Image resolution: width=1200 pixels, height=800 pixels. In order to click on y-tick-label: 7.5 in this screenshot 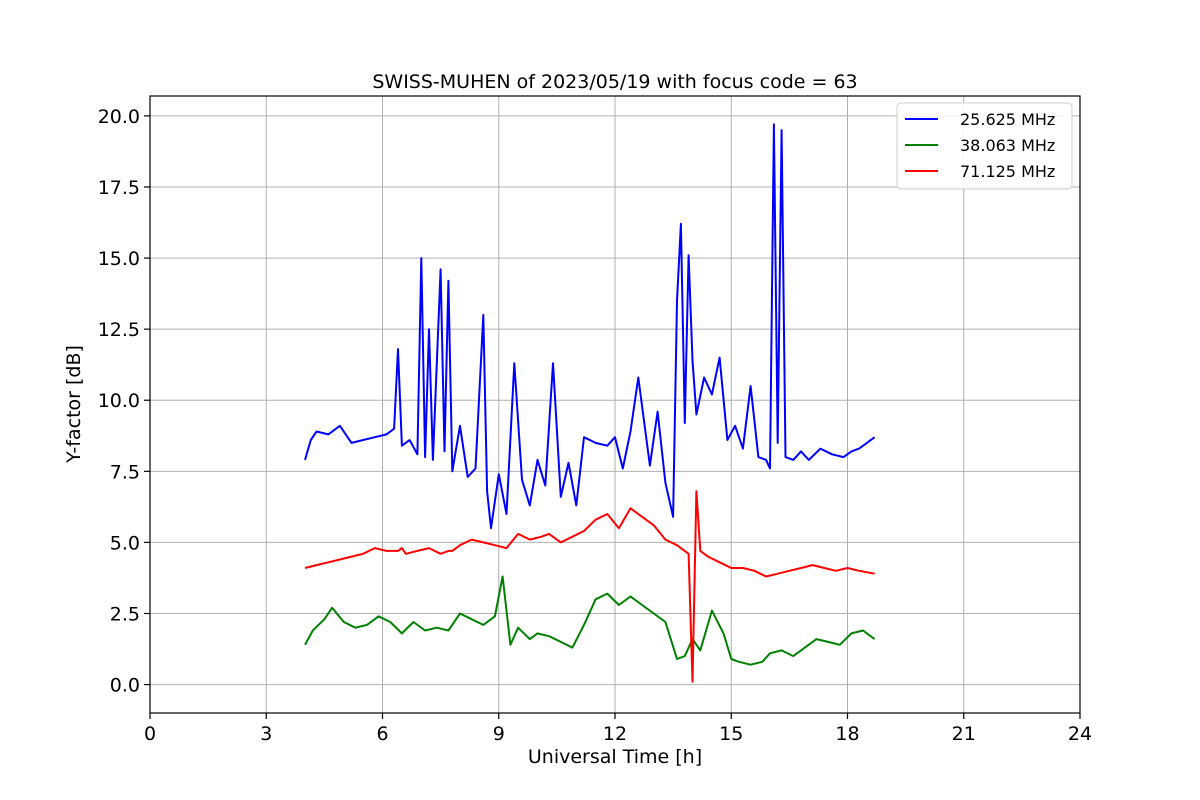, I will do `click(125, 472)`.